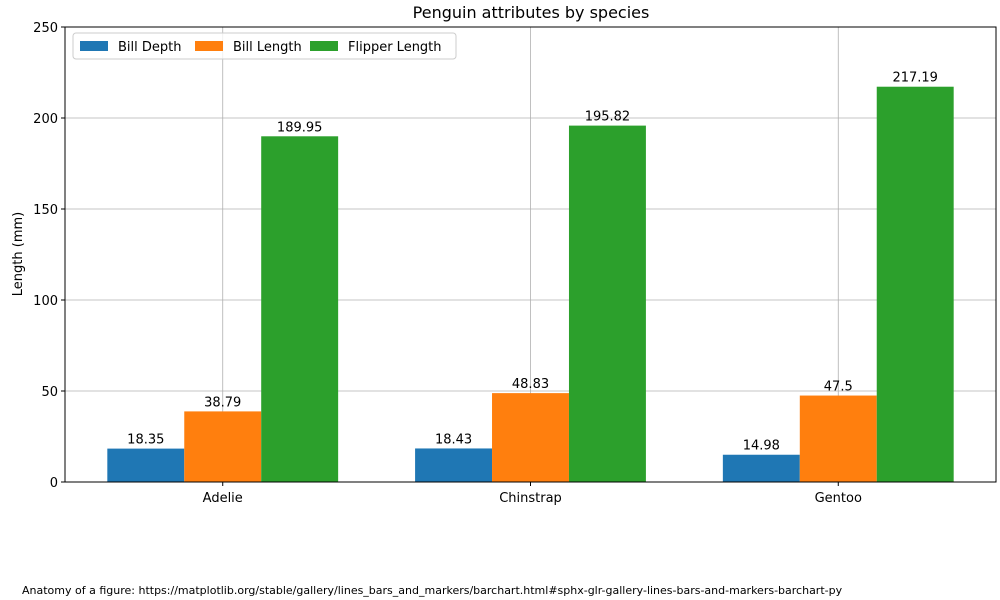 This screenshot has width=1000, height=600. Describe the element at coordinates (300, 127) in the screenshot. I see `bar-value-label: 189.95` at that location.